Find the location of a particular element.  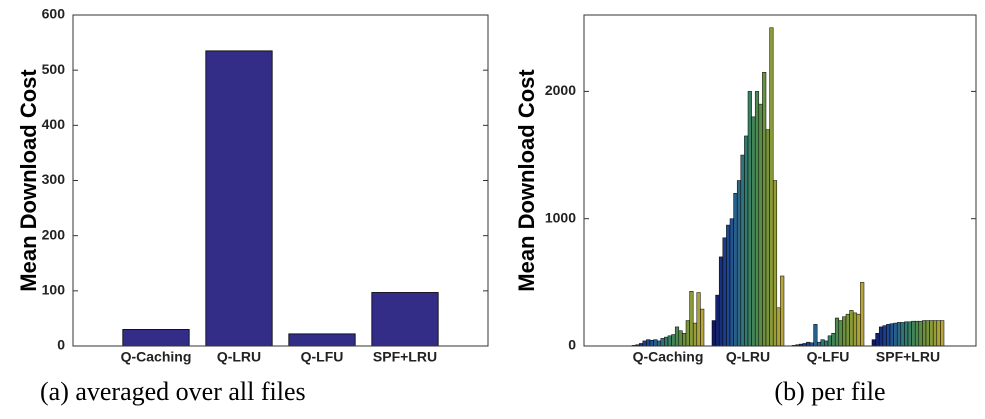

y-tick-label: 100 is located at coordinates (54, 290).